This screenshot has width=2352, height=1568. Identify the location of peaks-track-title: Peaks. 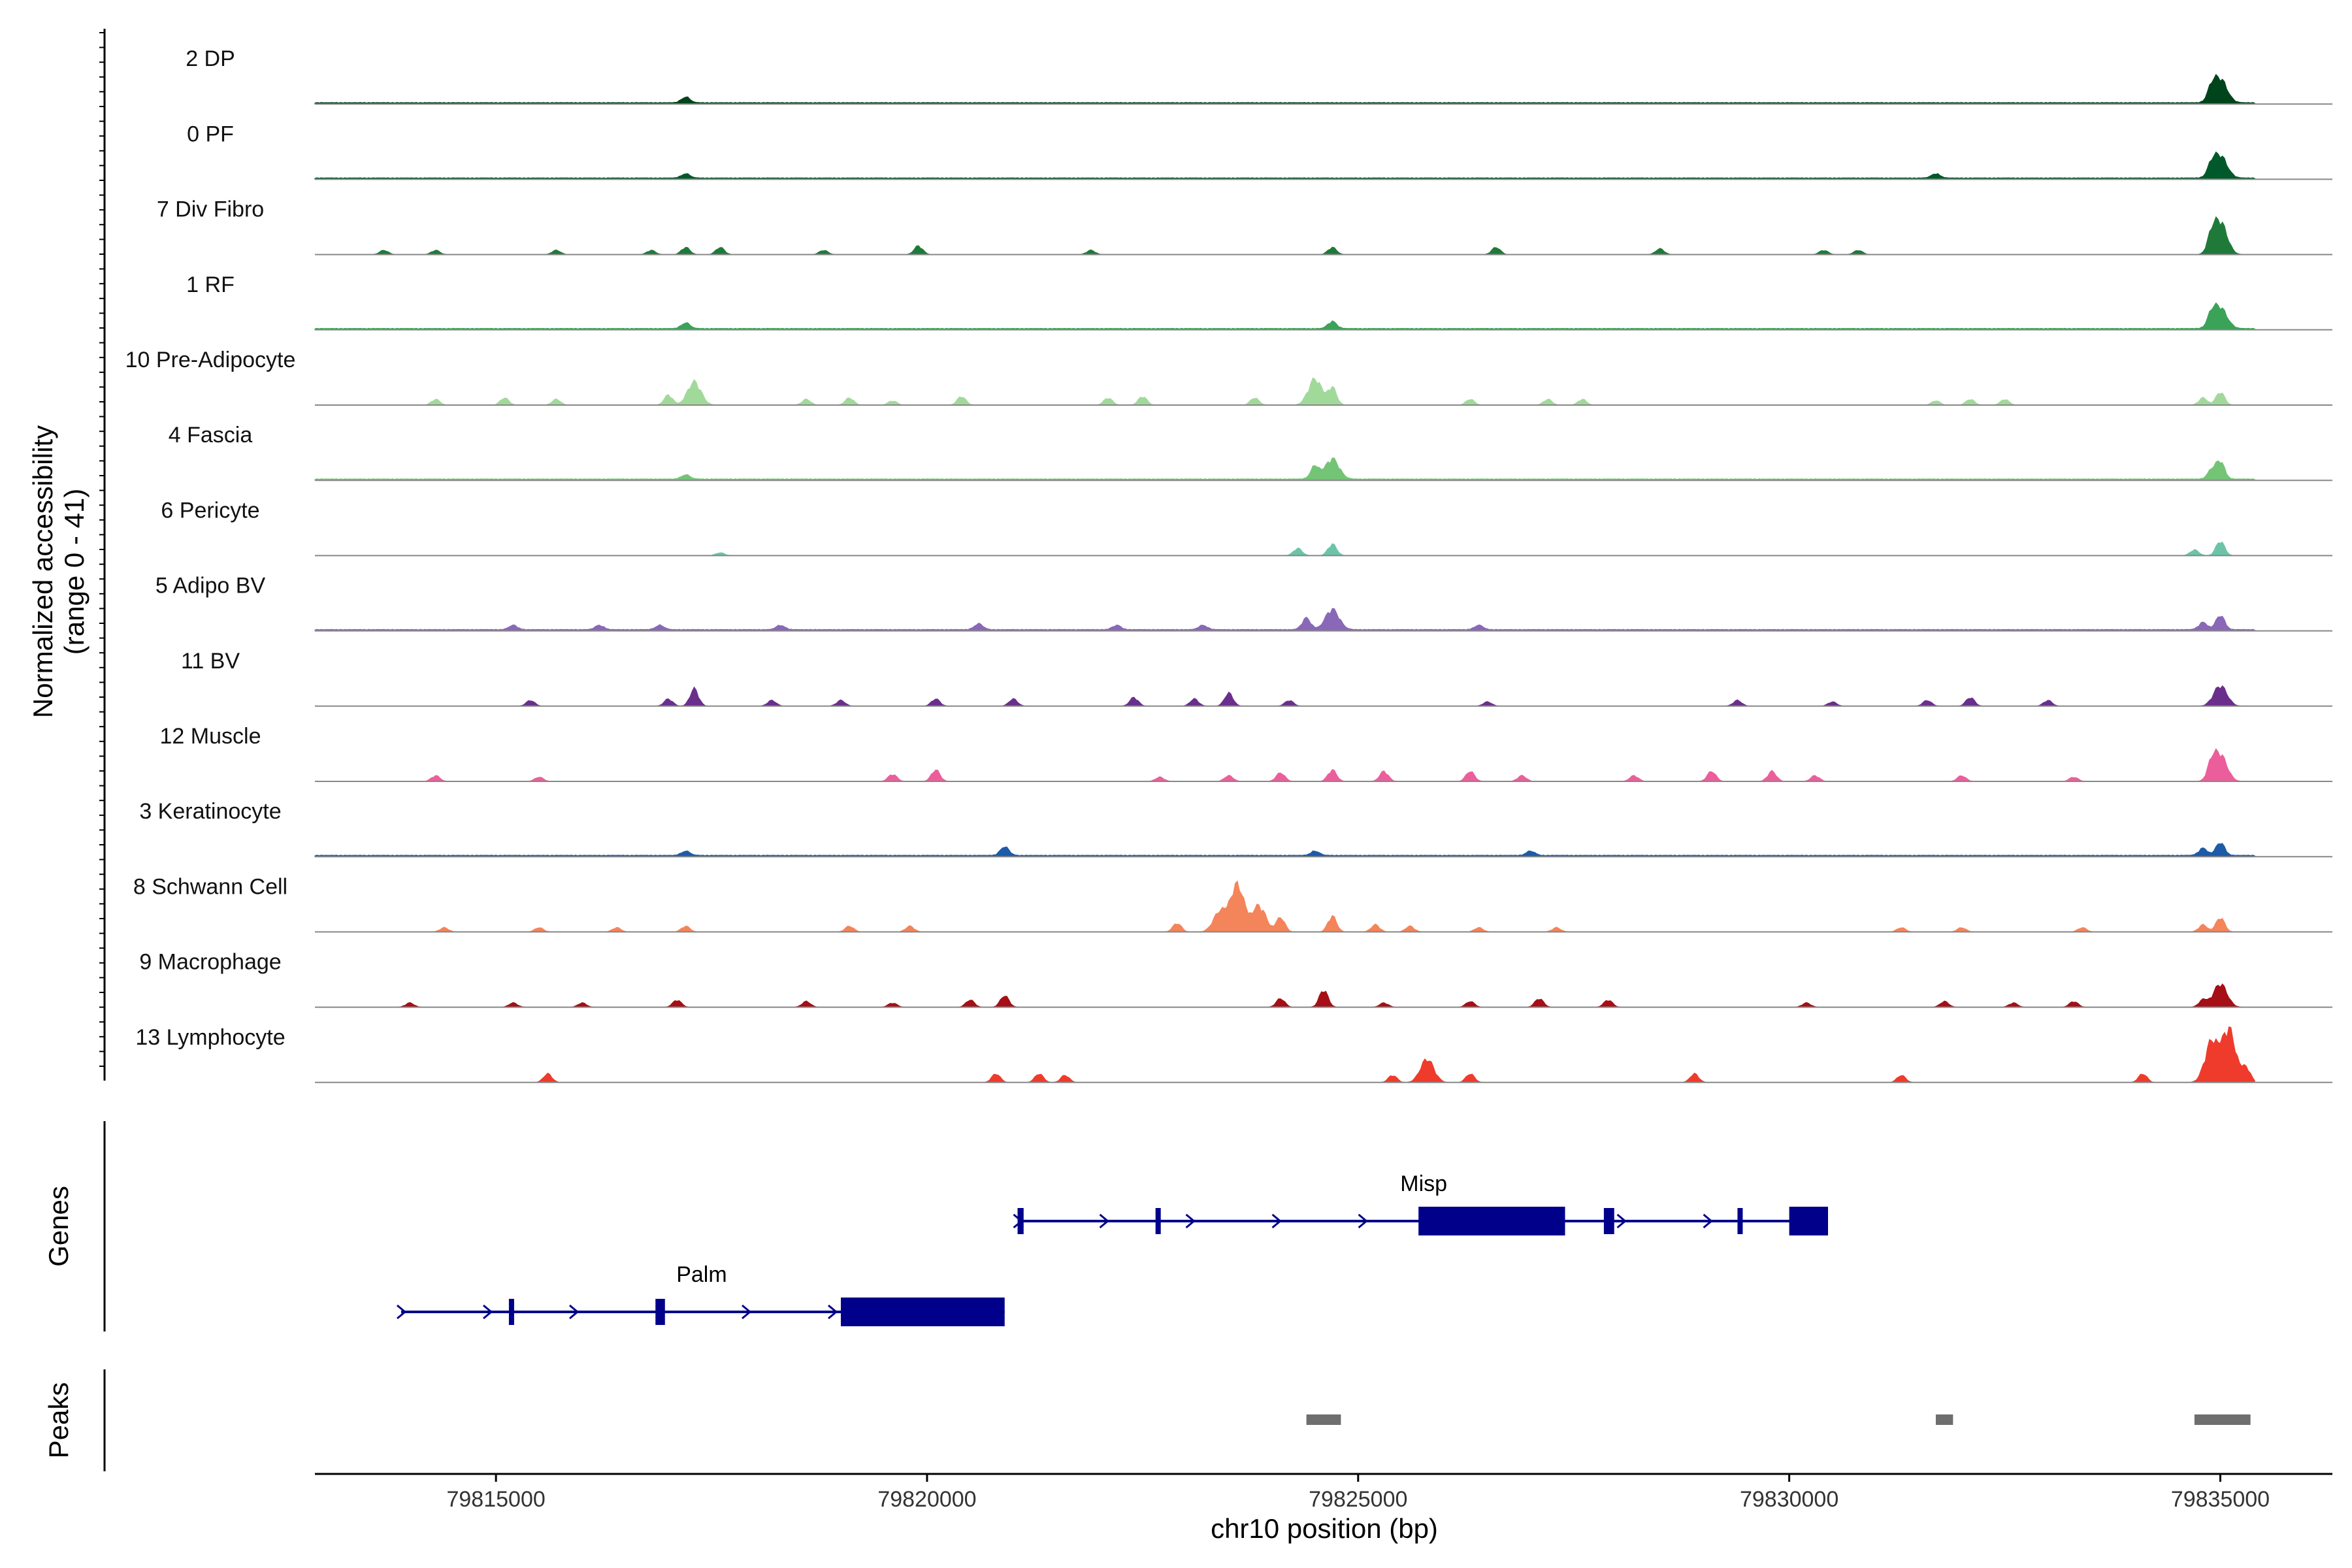
(58, 1420).